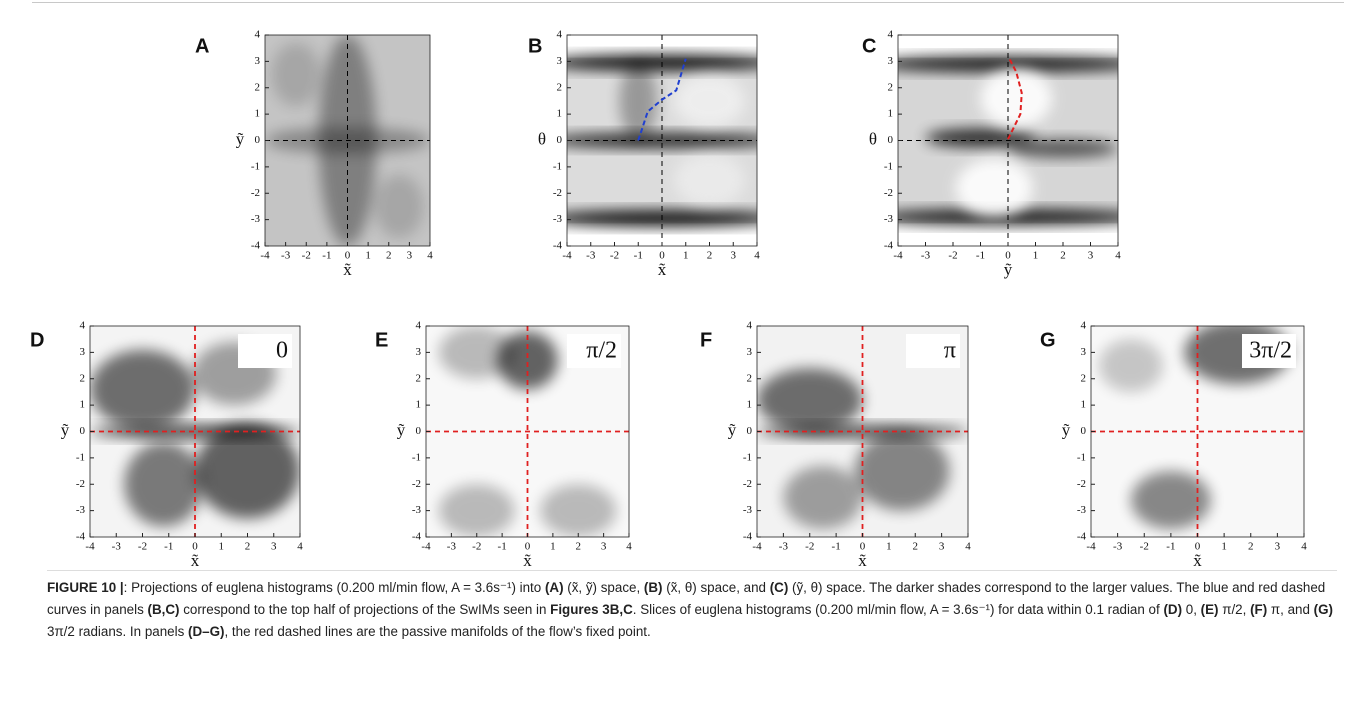 The height and width of the screenshot is (705, 1354). Describe the element at coordinates (716, 587) in the screenshot. I see `caption-text: (x̃, θ) space, and` at that location.